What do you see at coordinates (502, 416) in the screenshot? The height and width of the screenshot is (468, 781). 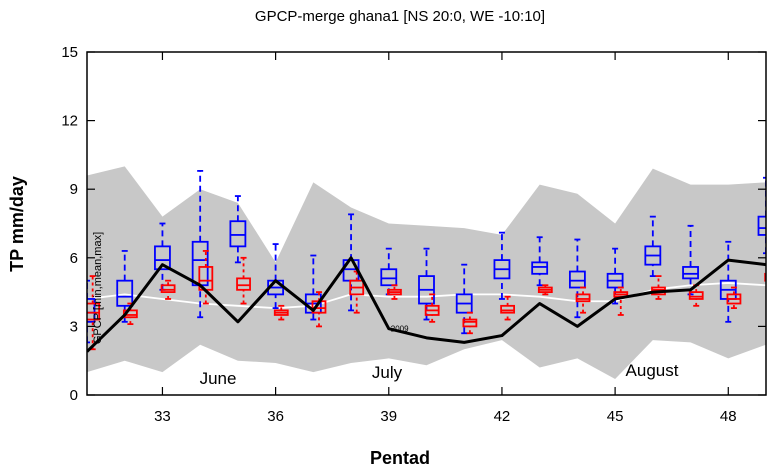 I see `x-tick-label: 42` at bounding box center [502, 416].